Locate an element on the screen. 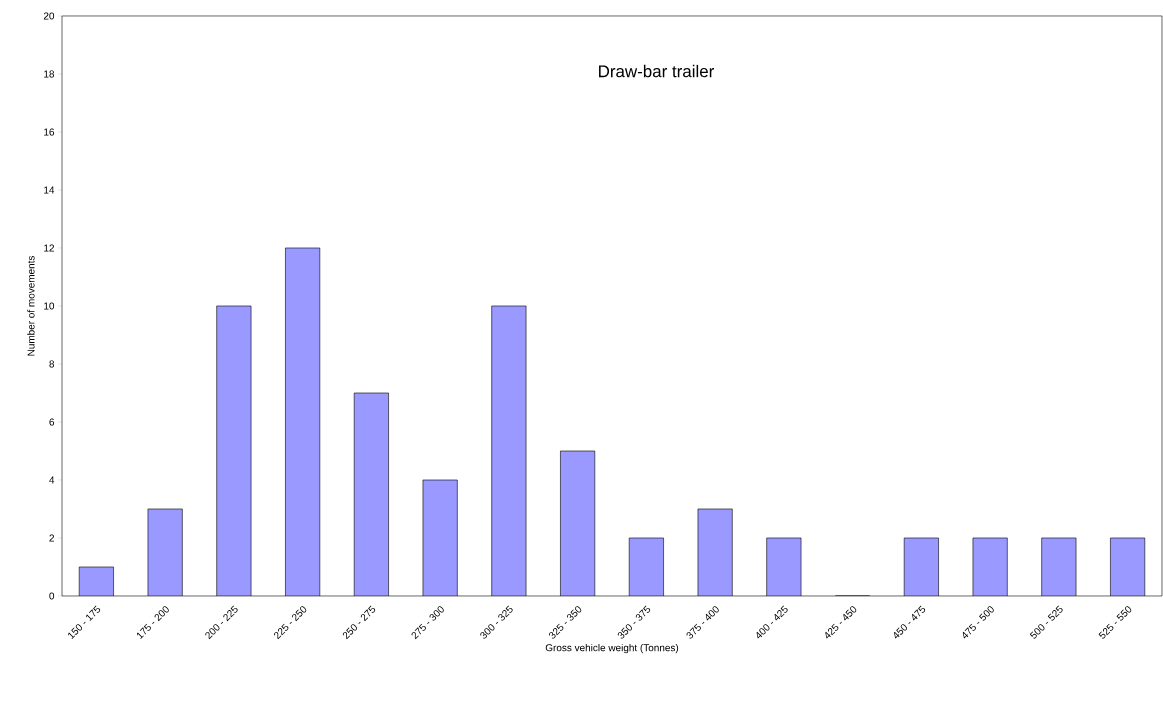 Image resolution: width=1163 pixels, height=702 pixels. x-tick-label: 475 - 500 is located at coordinates (978, 622).